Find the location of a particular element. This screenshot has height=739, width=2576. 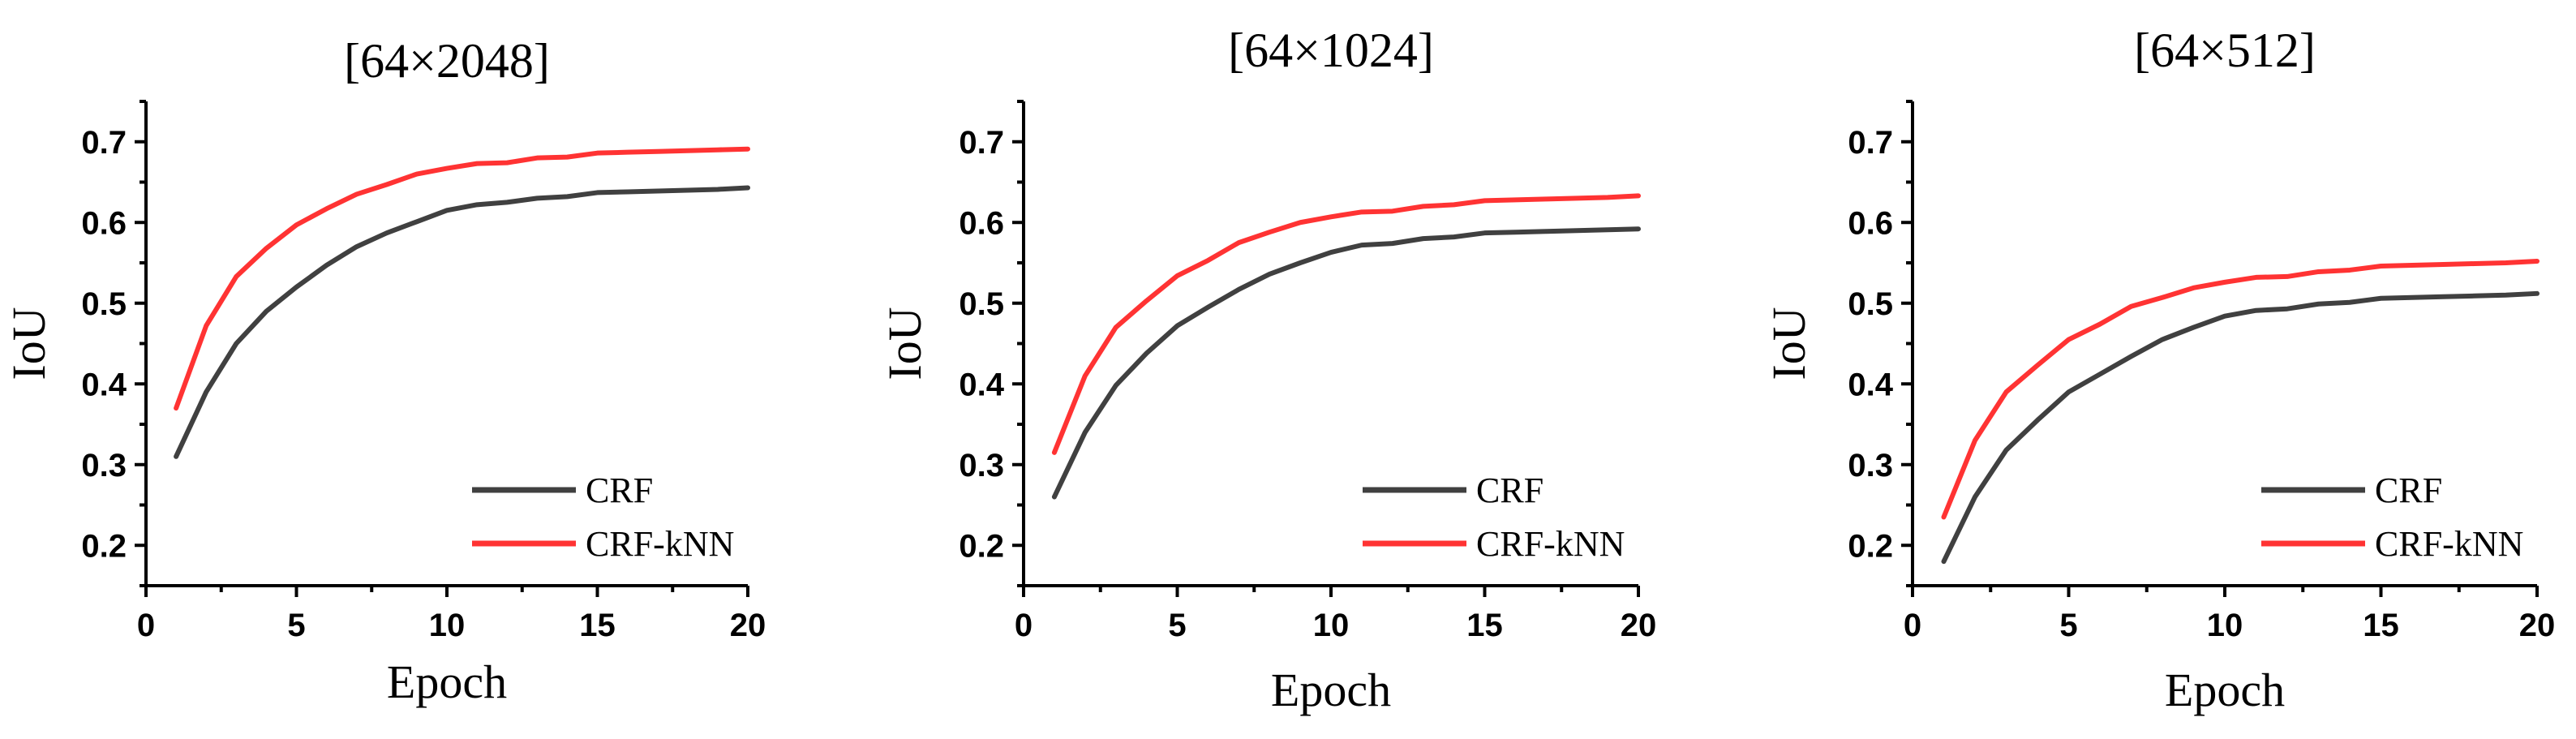

chart-title: [64×1024] is located at coordinates (1331, 50).